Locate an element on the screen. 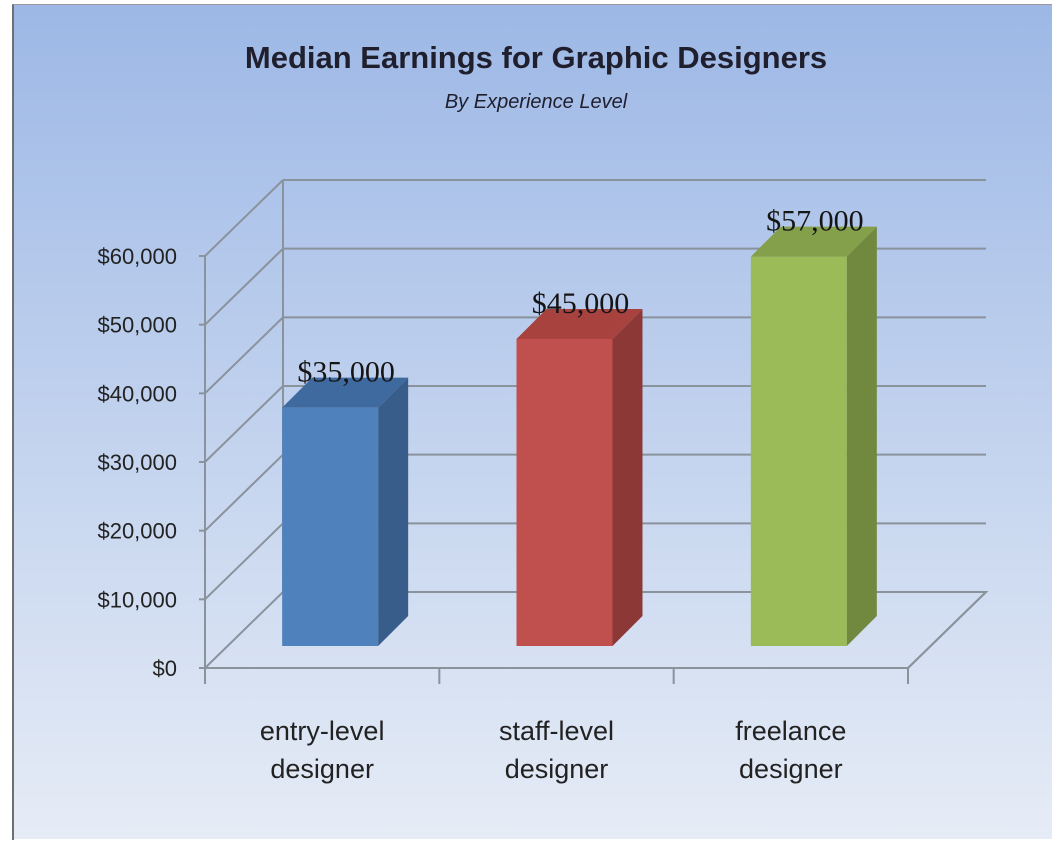 Image resolution: width=1054 pixels, height=842 pixels. y-tick-label: $40,000 is located at coordinates (137, 393).